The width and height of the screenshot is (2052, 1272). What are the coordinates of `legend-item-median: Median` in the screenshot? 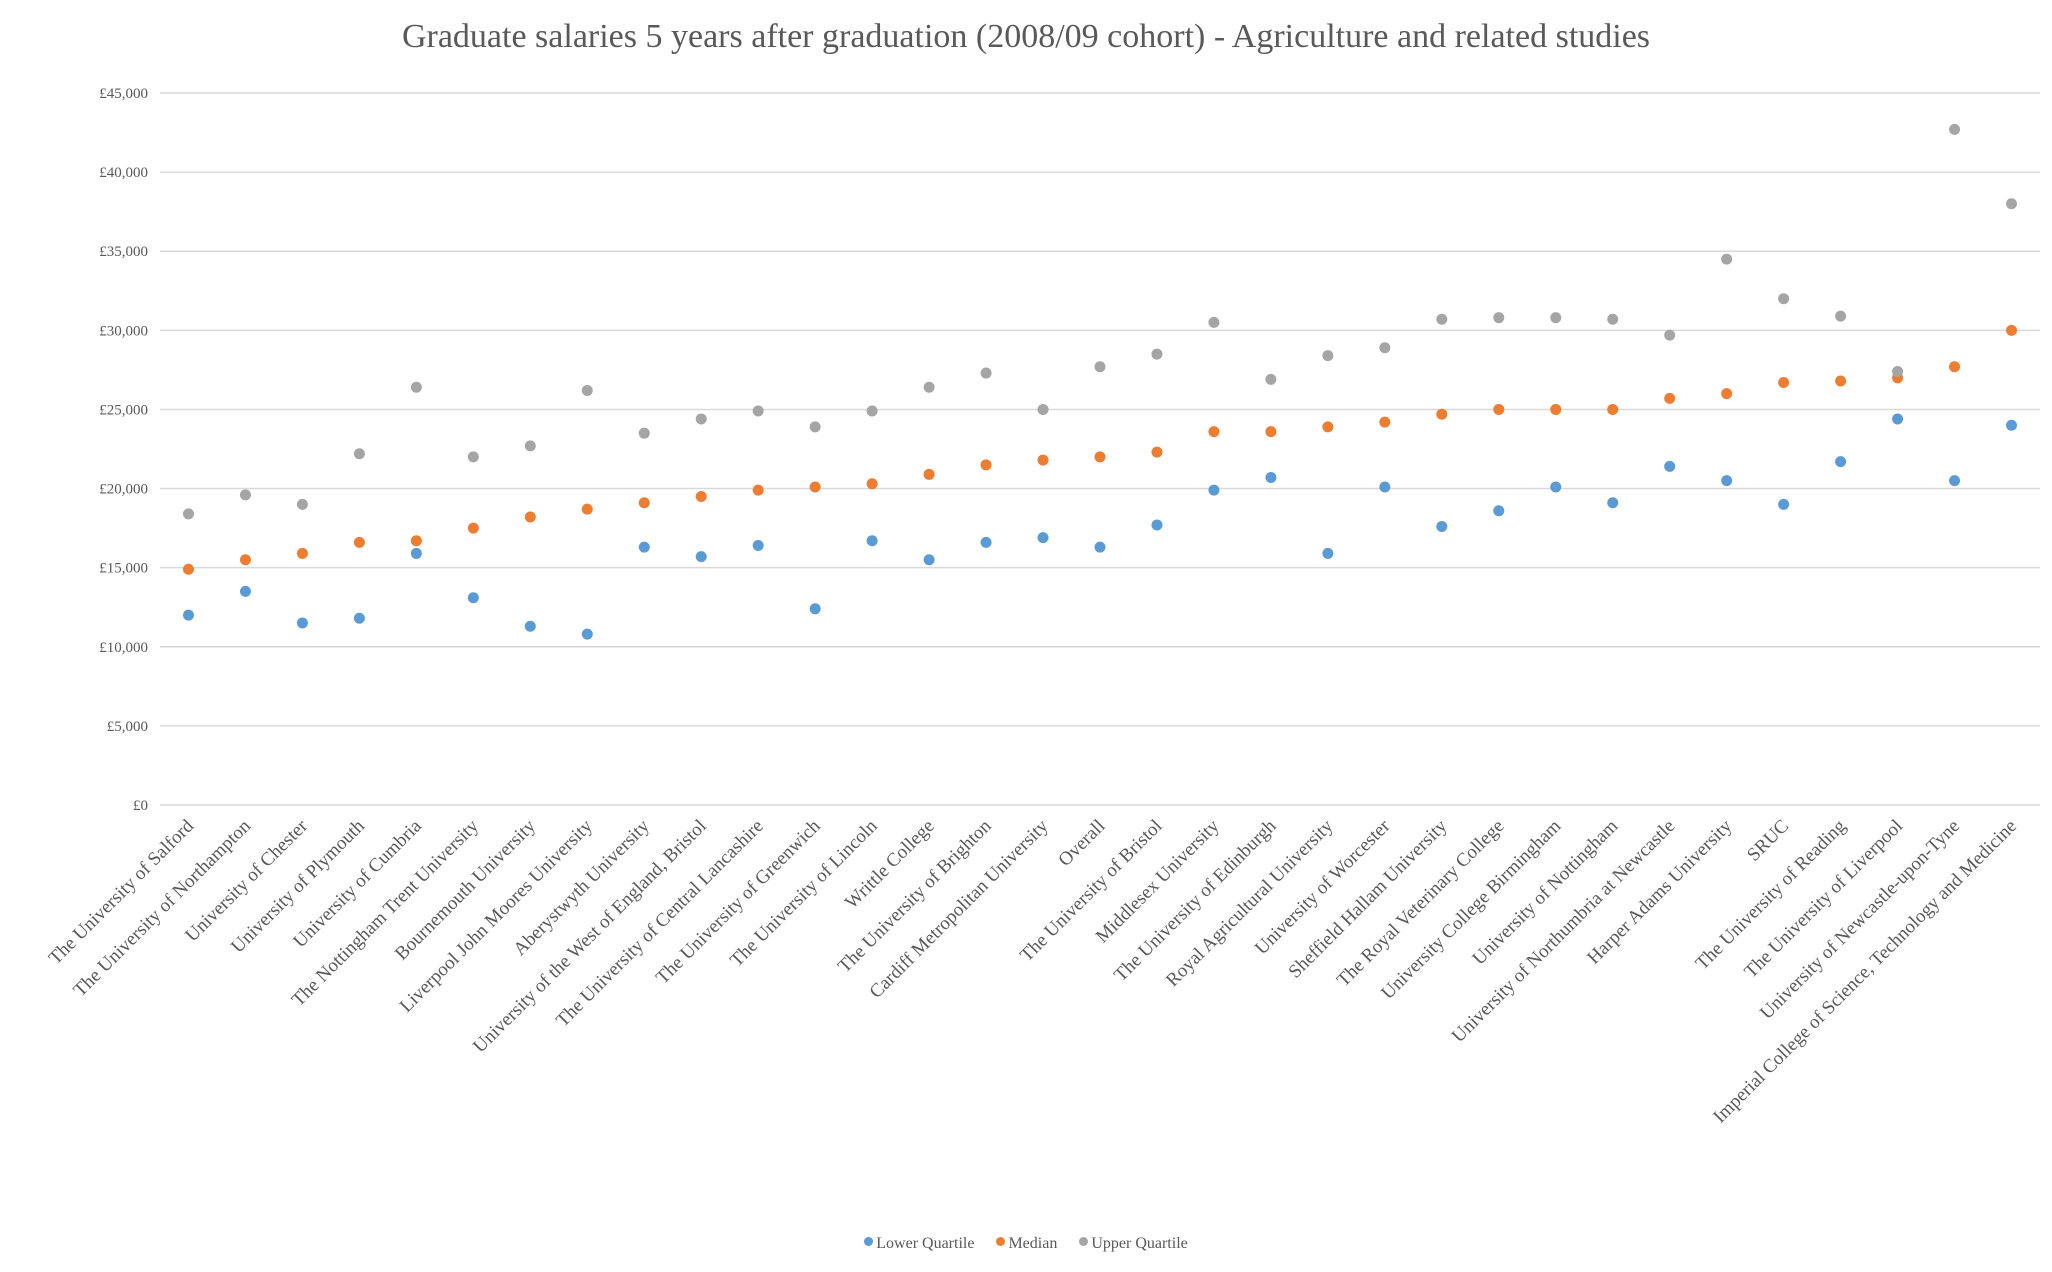 It's located at (1026, 1244).